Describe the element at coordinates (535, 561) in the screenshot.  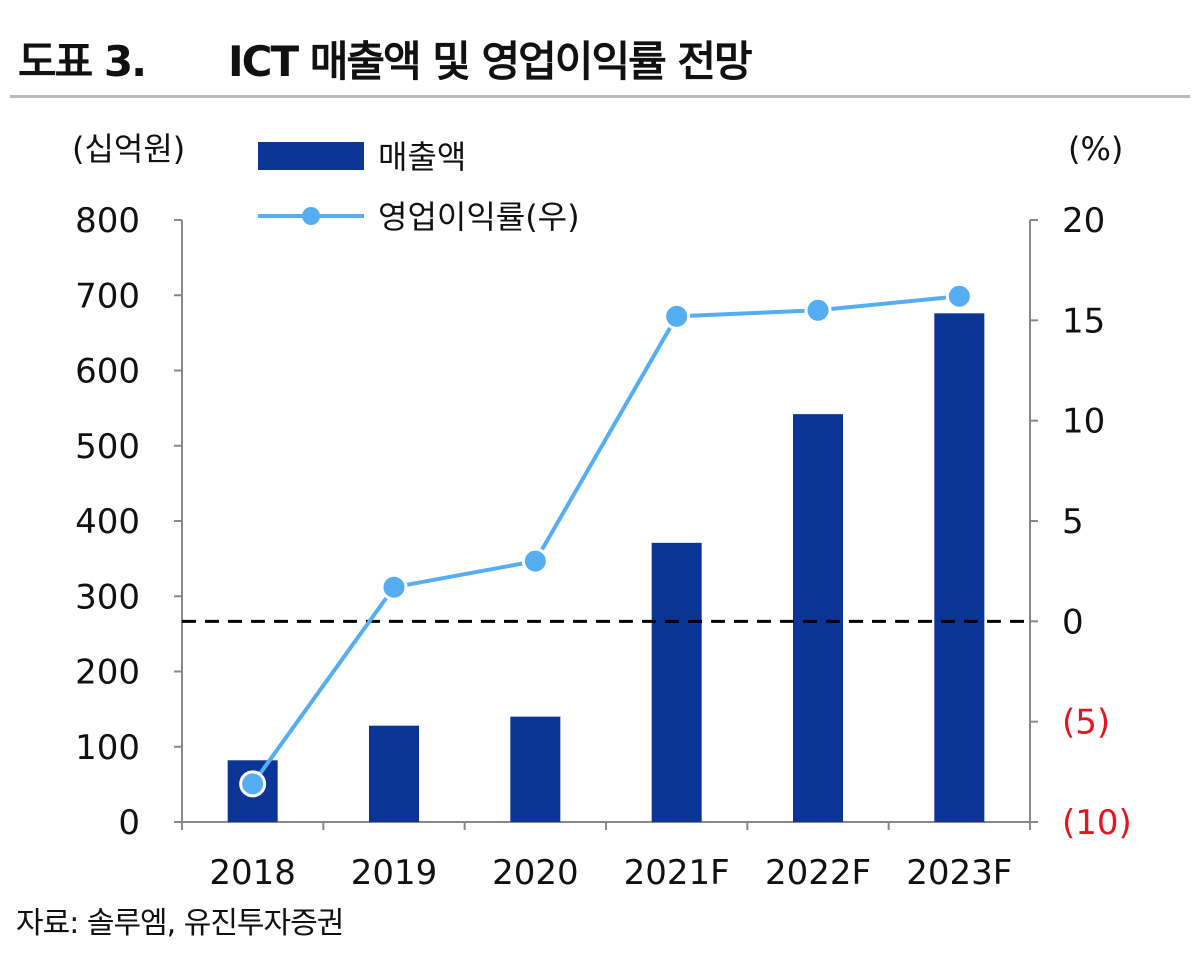
I see `margin-point-2020` at that location.